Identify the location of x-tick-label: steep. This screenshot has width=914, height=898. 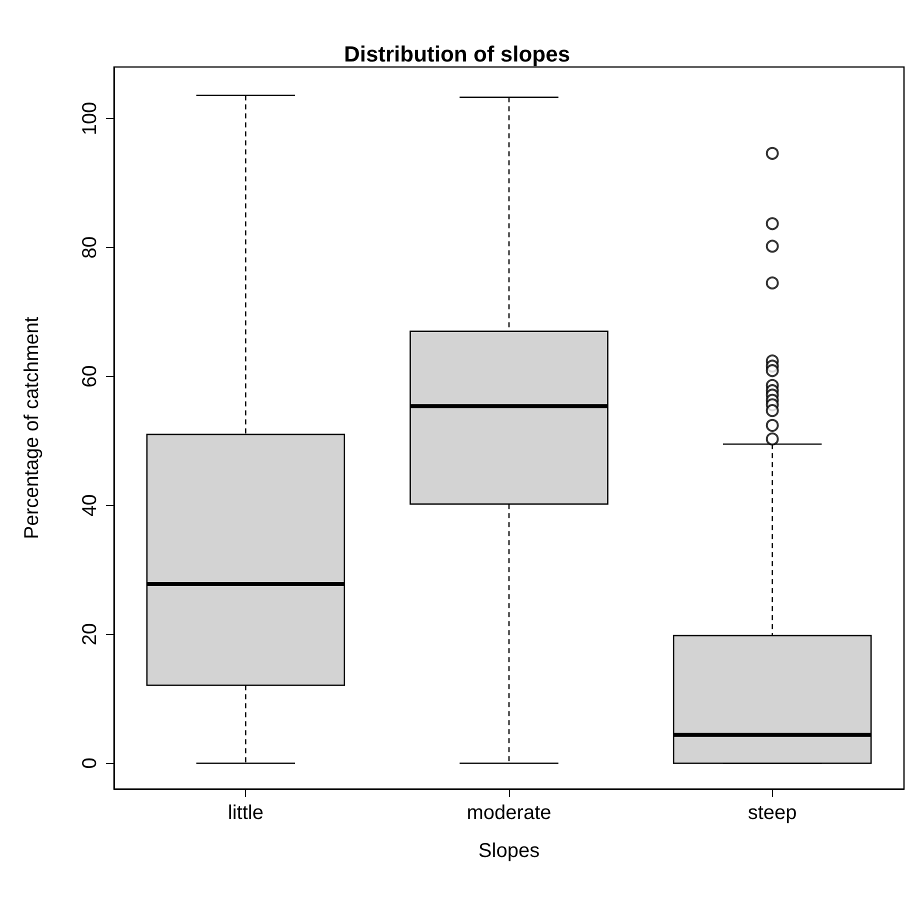
(772, 813).